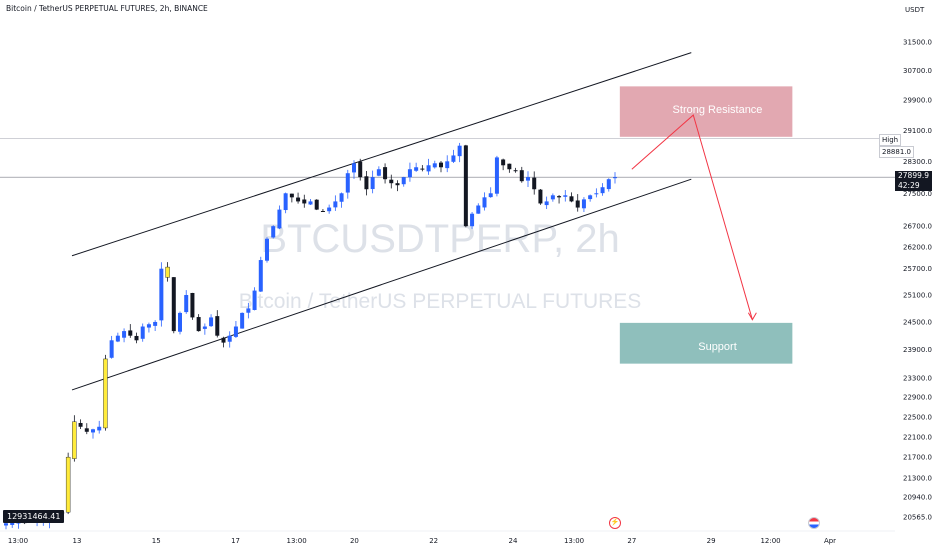 Image resolution: width=932 pixels, height=550 pixels. I want to click on price-tick-label: 26700.0, so click(917, 227).